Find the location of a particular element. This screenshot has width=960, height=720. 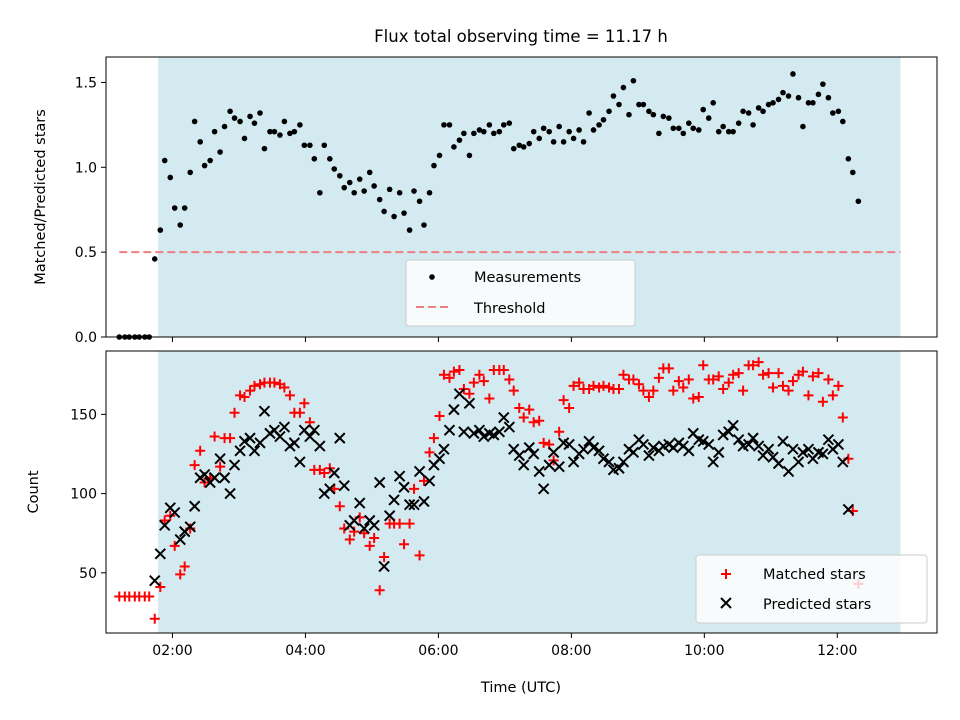

legend-predicted-label: Predicted stars is located at coordinates (817, 605).